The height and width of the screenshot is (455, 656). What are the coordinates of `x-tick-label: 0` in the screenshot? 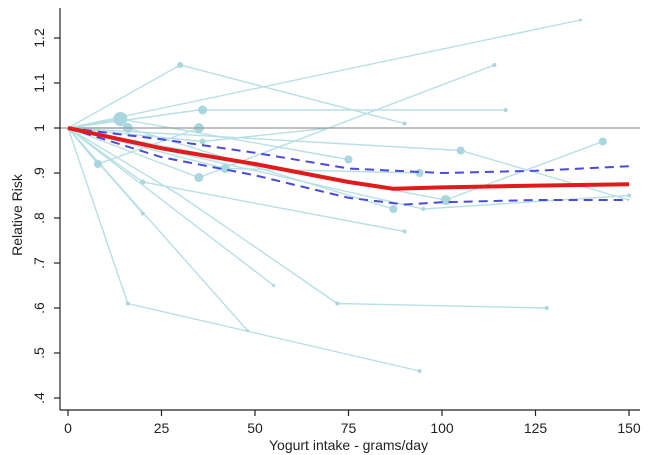 It's located at (68, 428).